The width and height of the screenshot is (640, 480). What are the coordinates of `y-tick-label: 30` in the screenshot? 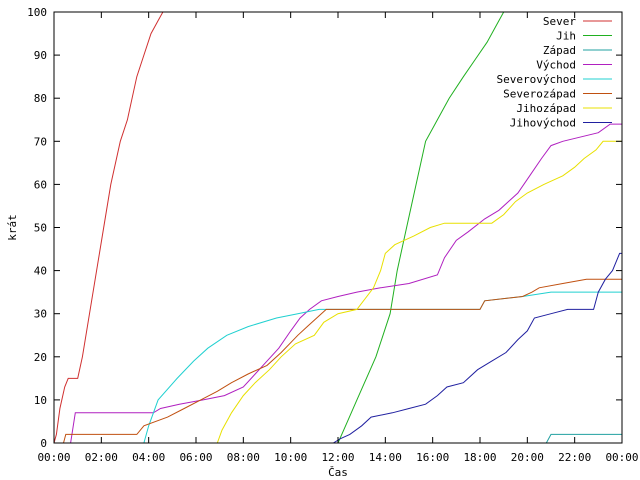 It's located at (40, 314).